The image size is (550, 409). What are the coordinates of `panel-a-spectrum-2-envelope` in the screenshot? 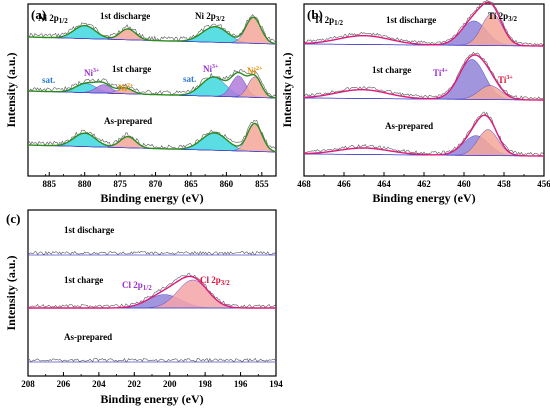 It's located at (152, 85).